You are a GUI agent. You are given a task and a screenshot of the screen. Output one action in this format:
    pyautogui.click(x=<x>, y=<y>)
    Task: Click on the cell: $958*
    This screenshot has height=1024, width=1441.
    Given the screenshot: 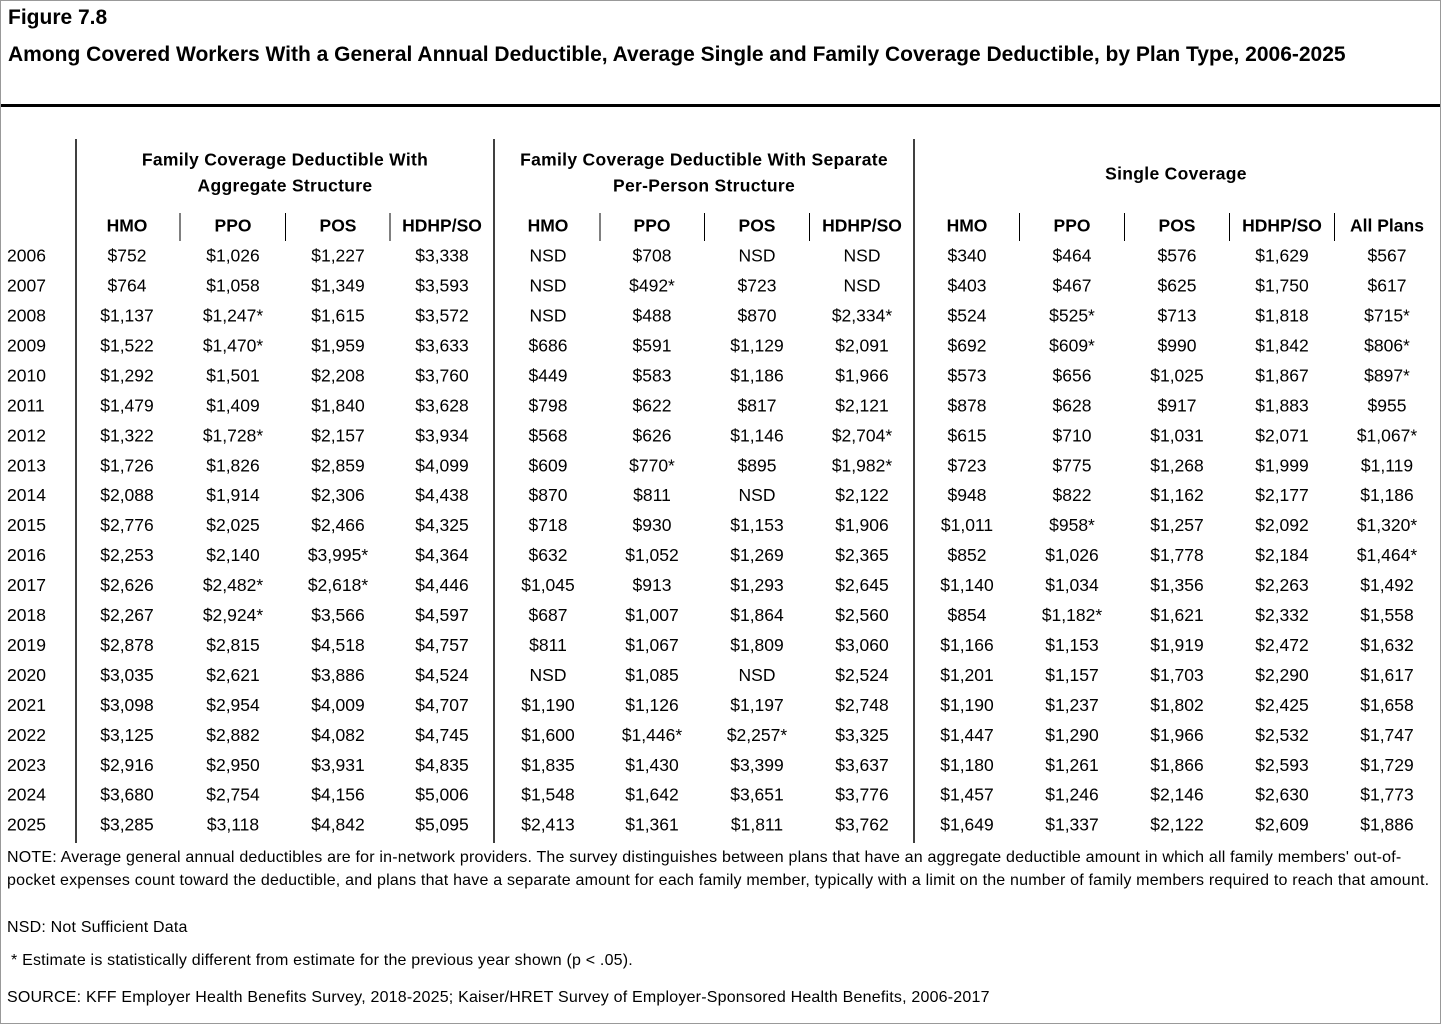 What is the action you would take?
    pyautogui.click(x=1072, y=525)
    